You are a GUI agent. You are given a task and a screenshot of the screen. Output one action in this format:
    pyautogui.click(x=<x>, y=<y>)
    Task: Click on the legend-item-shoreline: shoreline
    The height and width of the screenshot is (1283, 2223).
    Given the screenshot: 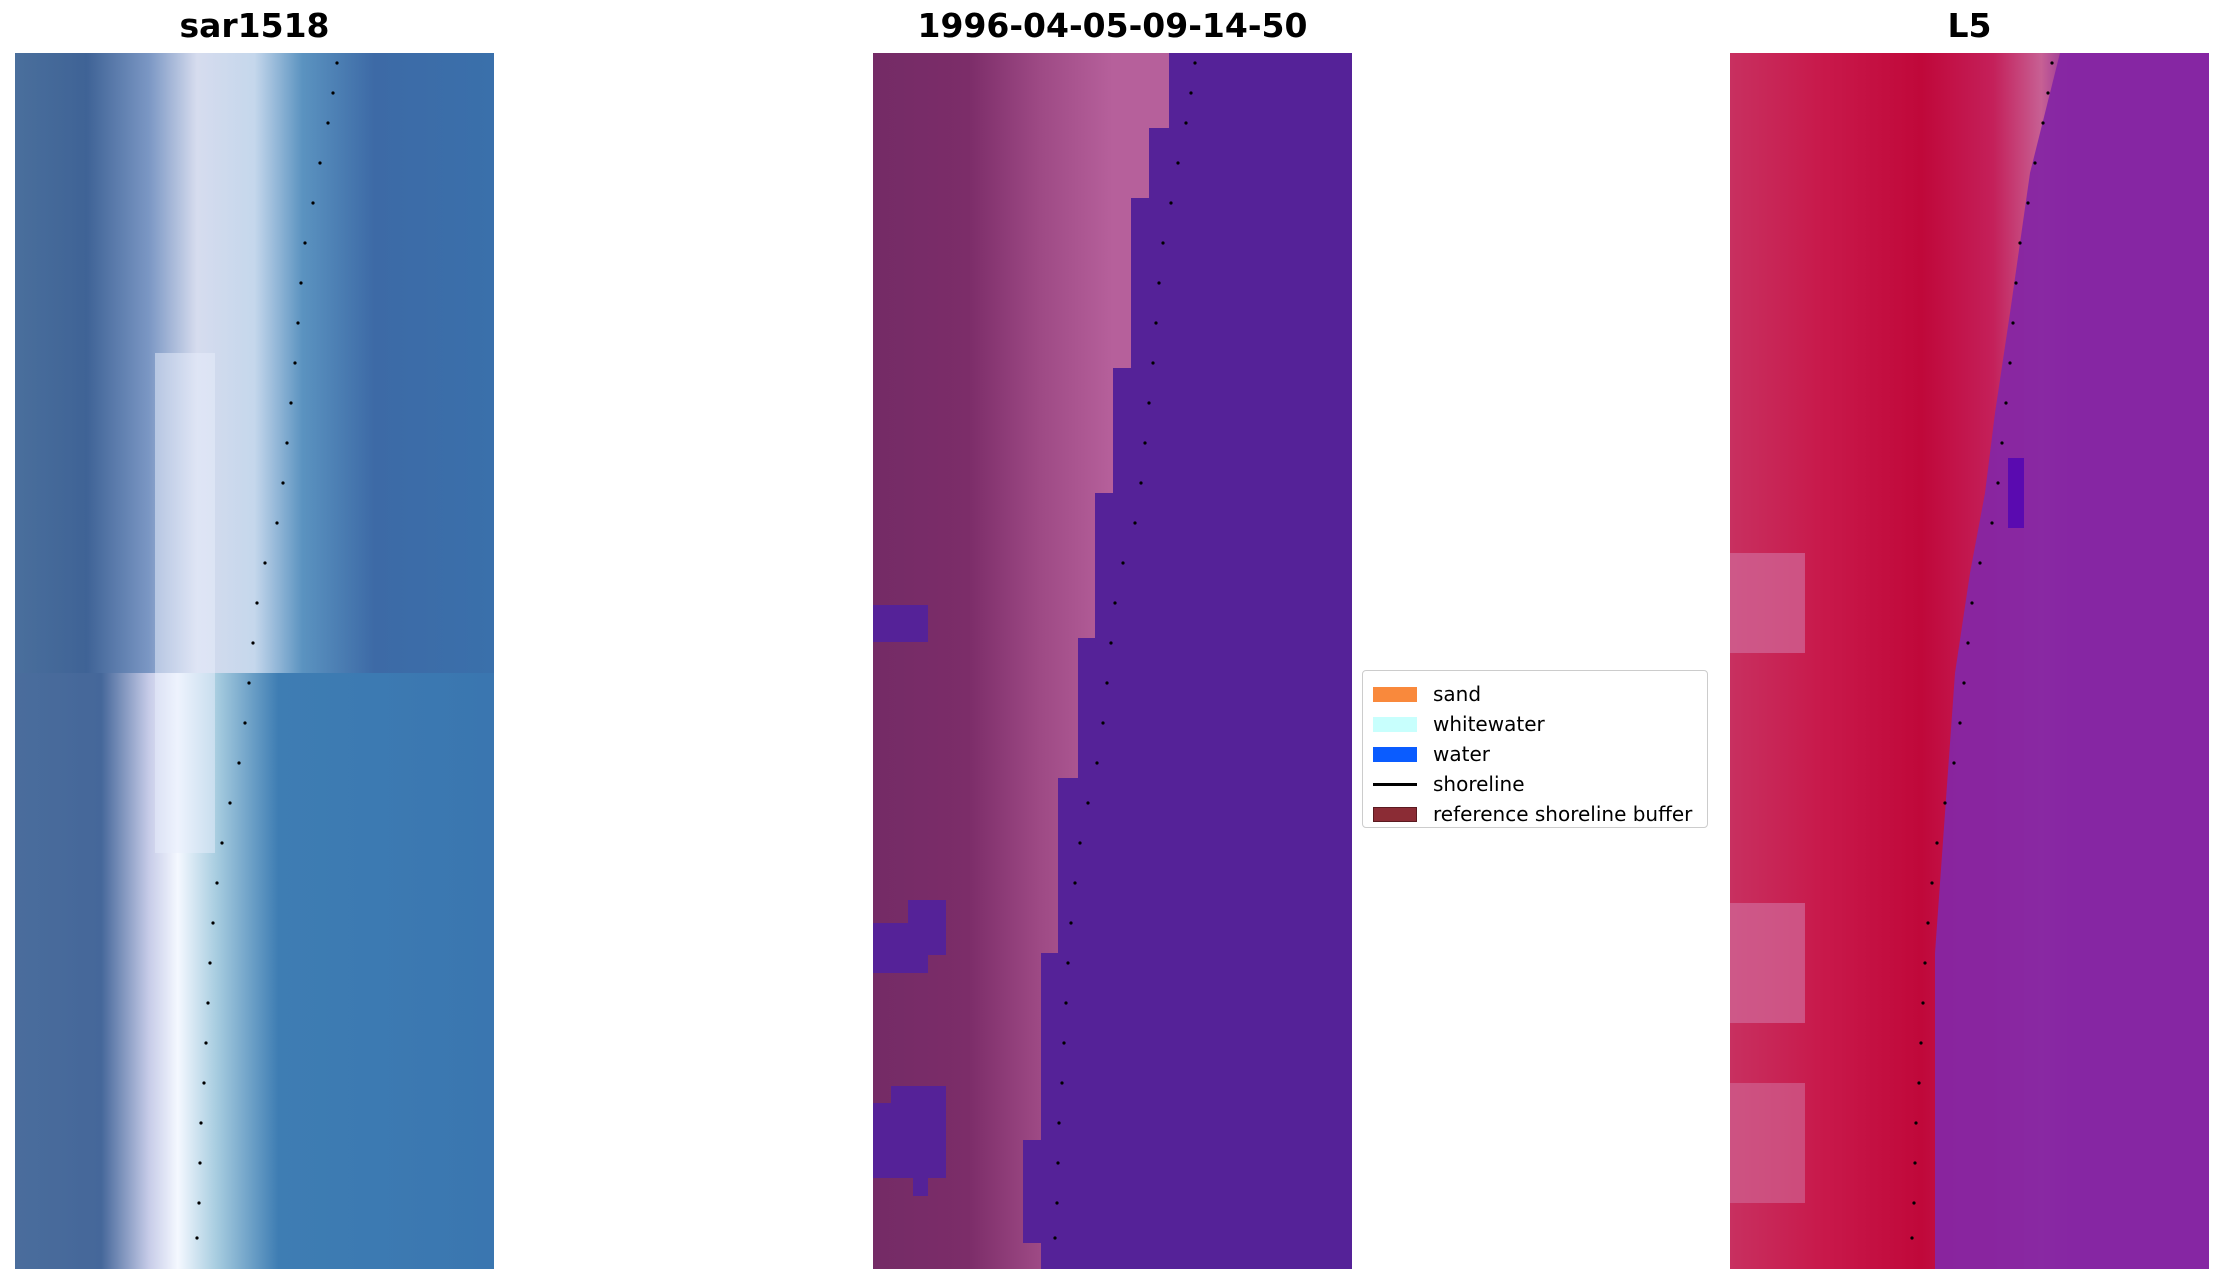 What is the action you would take?
    pyautogui.click(x=1535, y=784)
    